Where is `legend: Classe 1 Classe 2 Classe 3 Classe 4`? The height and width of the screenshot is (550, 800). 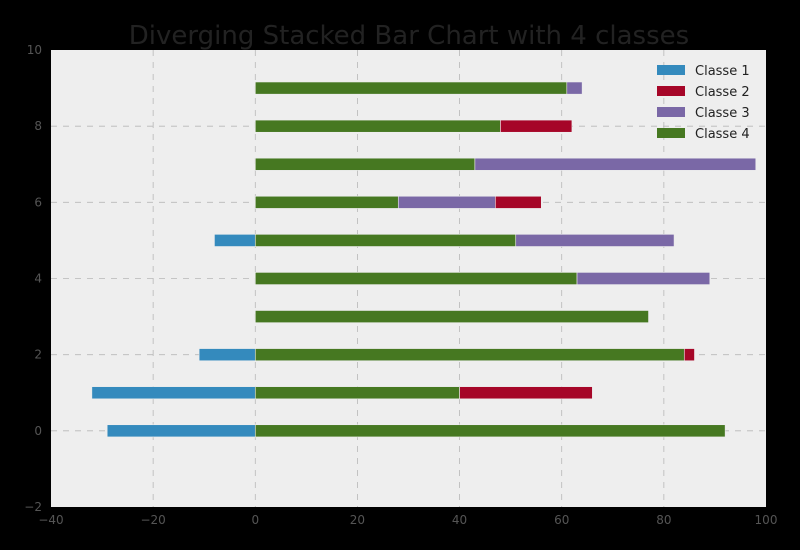
legend: Classe 1 Classe 2 Classe 3 Classe 4 is located at coordinates (703, 103).